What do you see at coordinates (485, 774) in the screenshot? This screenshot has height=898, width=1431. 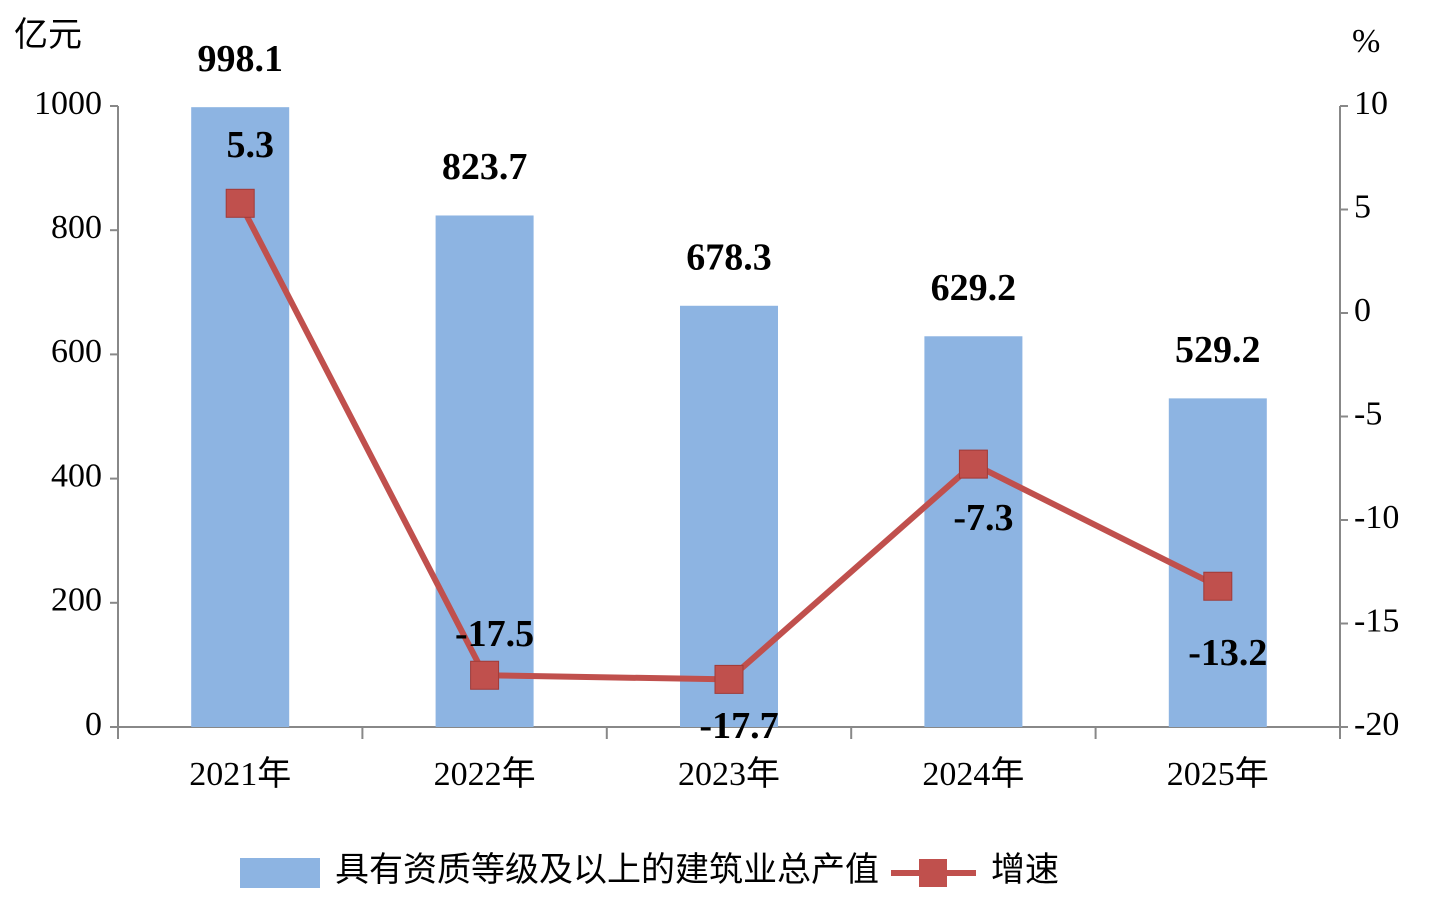 I see `x-tick-label: 2022年` at bounding box center [485, 774].